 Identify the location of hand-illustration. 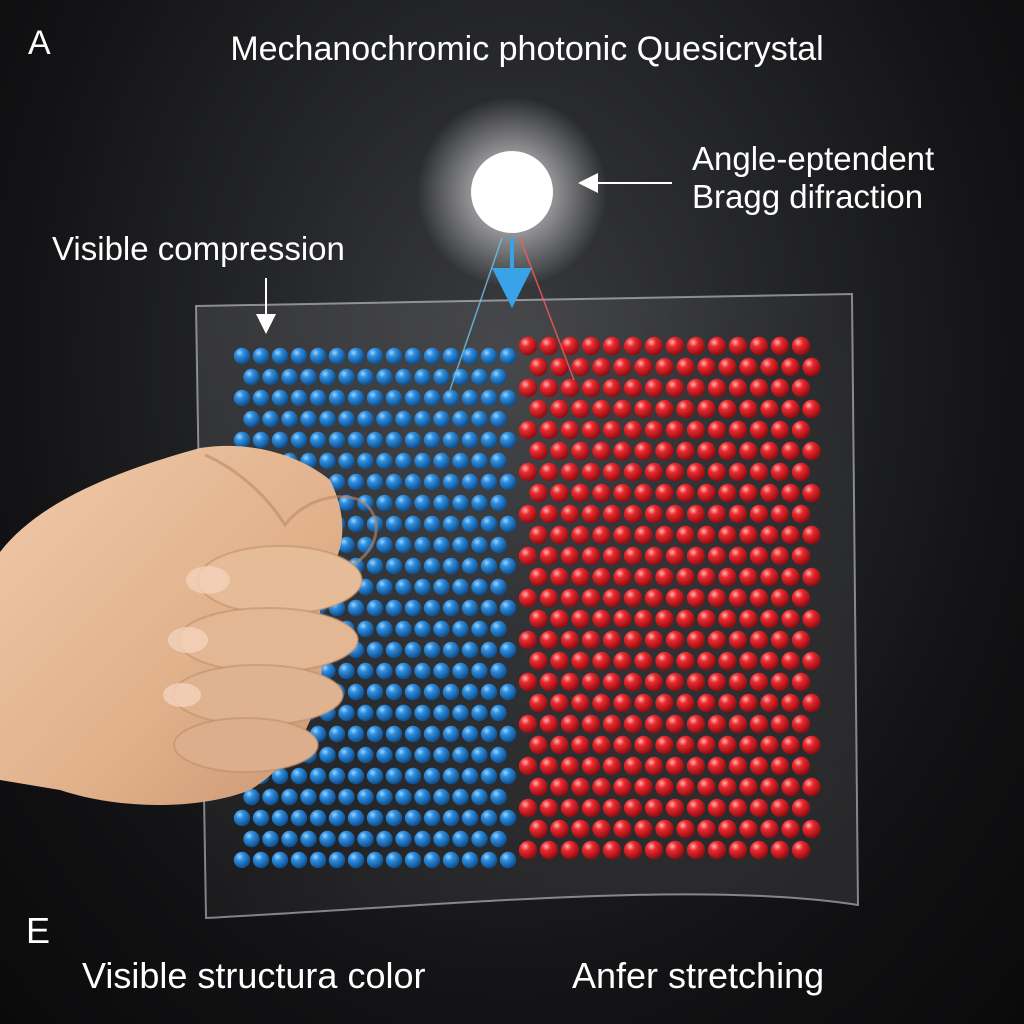
(189, 625).